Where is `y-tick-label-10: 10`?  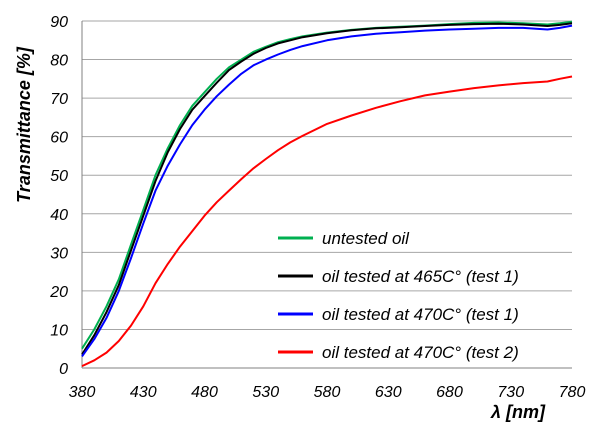 y-tick-label-10: 10 is located at coordinates (59, 330).